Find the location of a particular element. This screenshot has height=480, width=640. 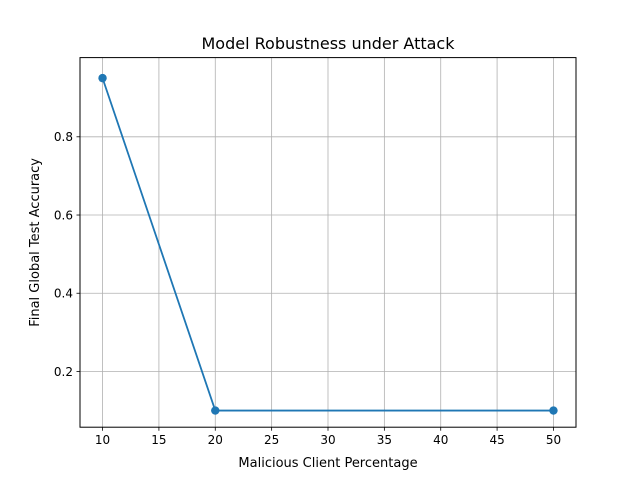

x-axis: 10 15 20 25 30 35 40 45 50 is located at coordinates (328, 437).